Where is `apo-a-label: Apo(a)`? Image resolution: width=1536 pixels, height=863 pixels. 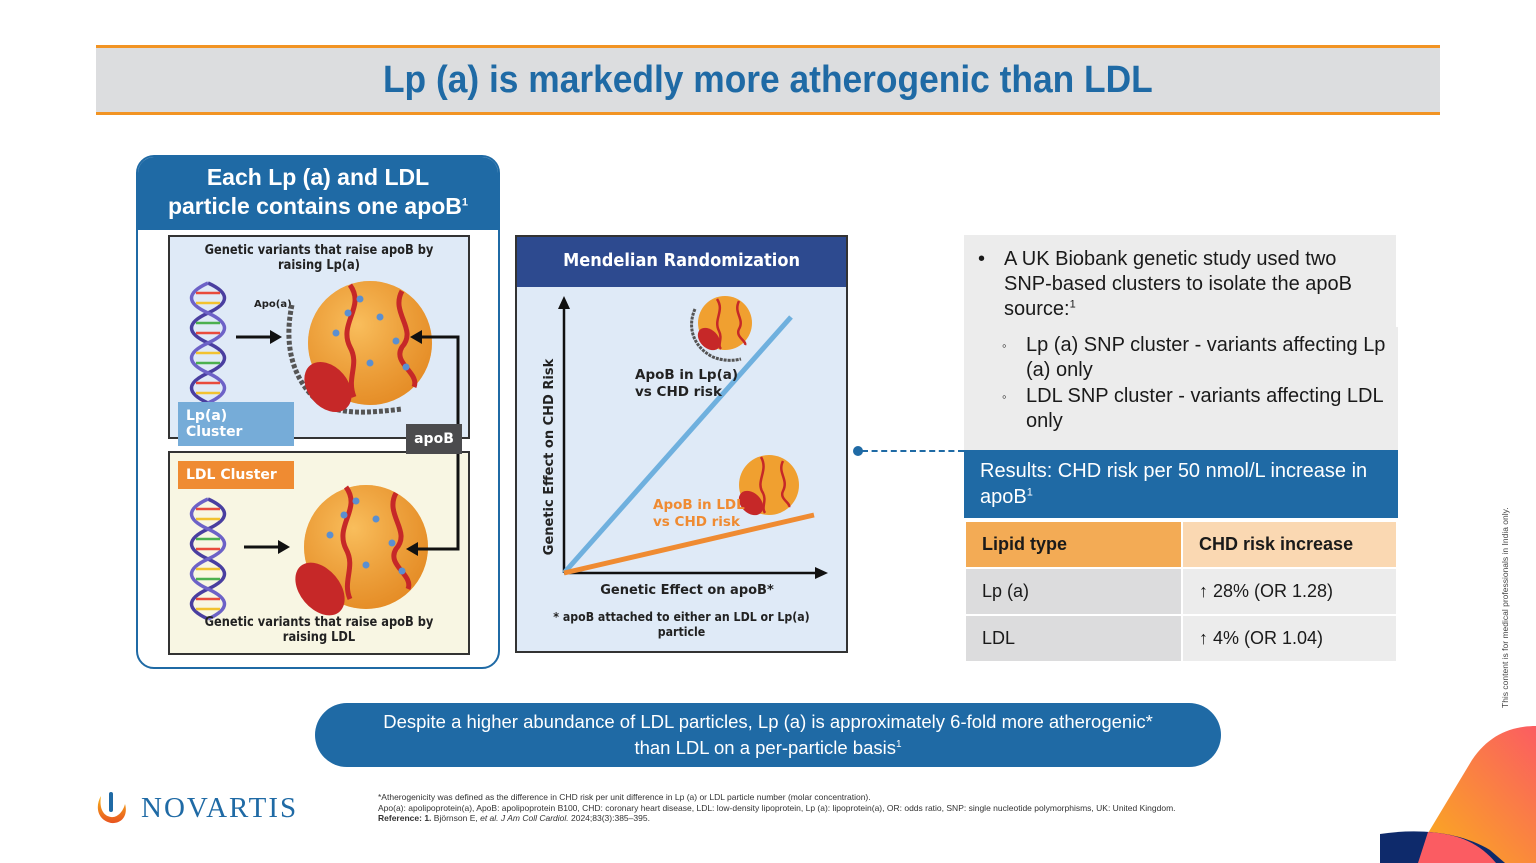 apo-a-label: Apo(a) is located at coordinates (273, 304).